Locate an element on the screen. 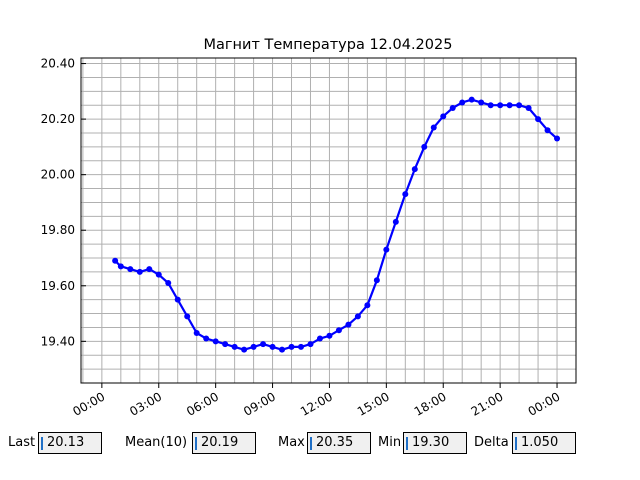 This screenshot has width=640, height=480. ytick-label: 20.00 is located at coordinates (58, 175).